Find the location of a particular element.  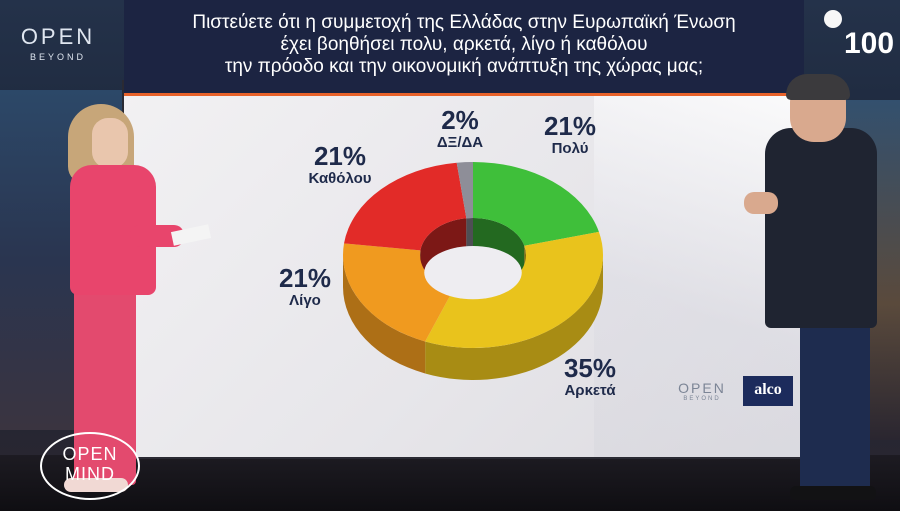

slice-label-ligo: 21% Λίγο is located at coordinates (305, 287).